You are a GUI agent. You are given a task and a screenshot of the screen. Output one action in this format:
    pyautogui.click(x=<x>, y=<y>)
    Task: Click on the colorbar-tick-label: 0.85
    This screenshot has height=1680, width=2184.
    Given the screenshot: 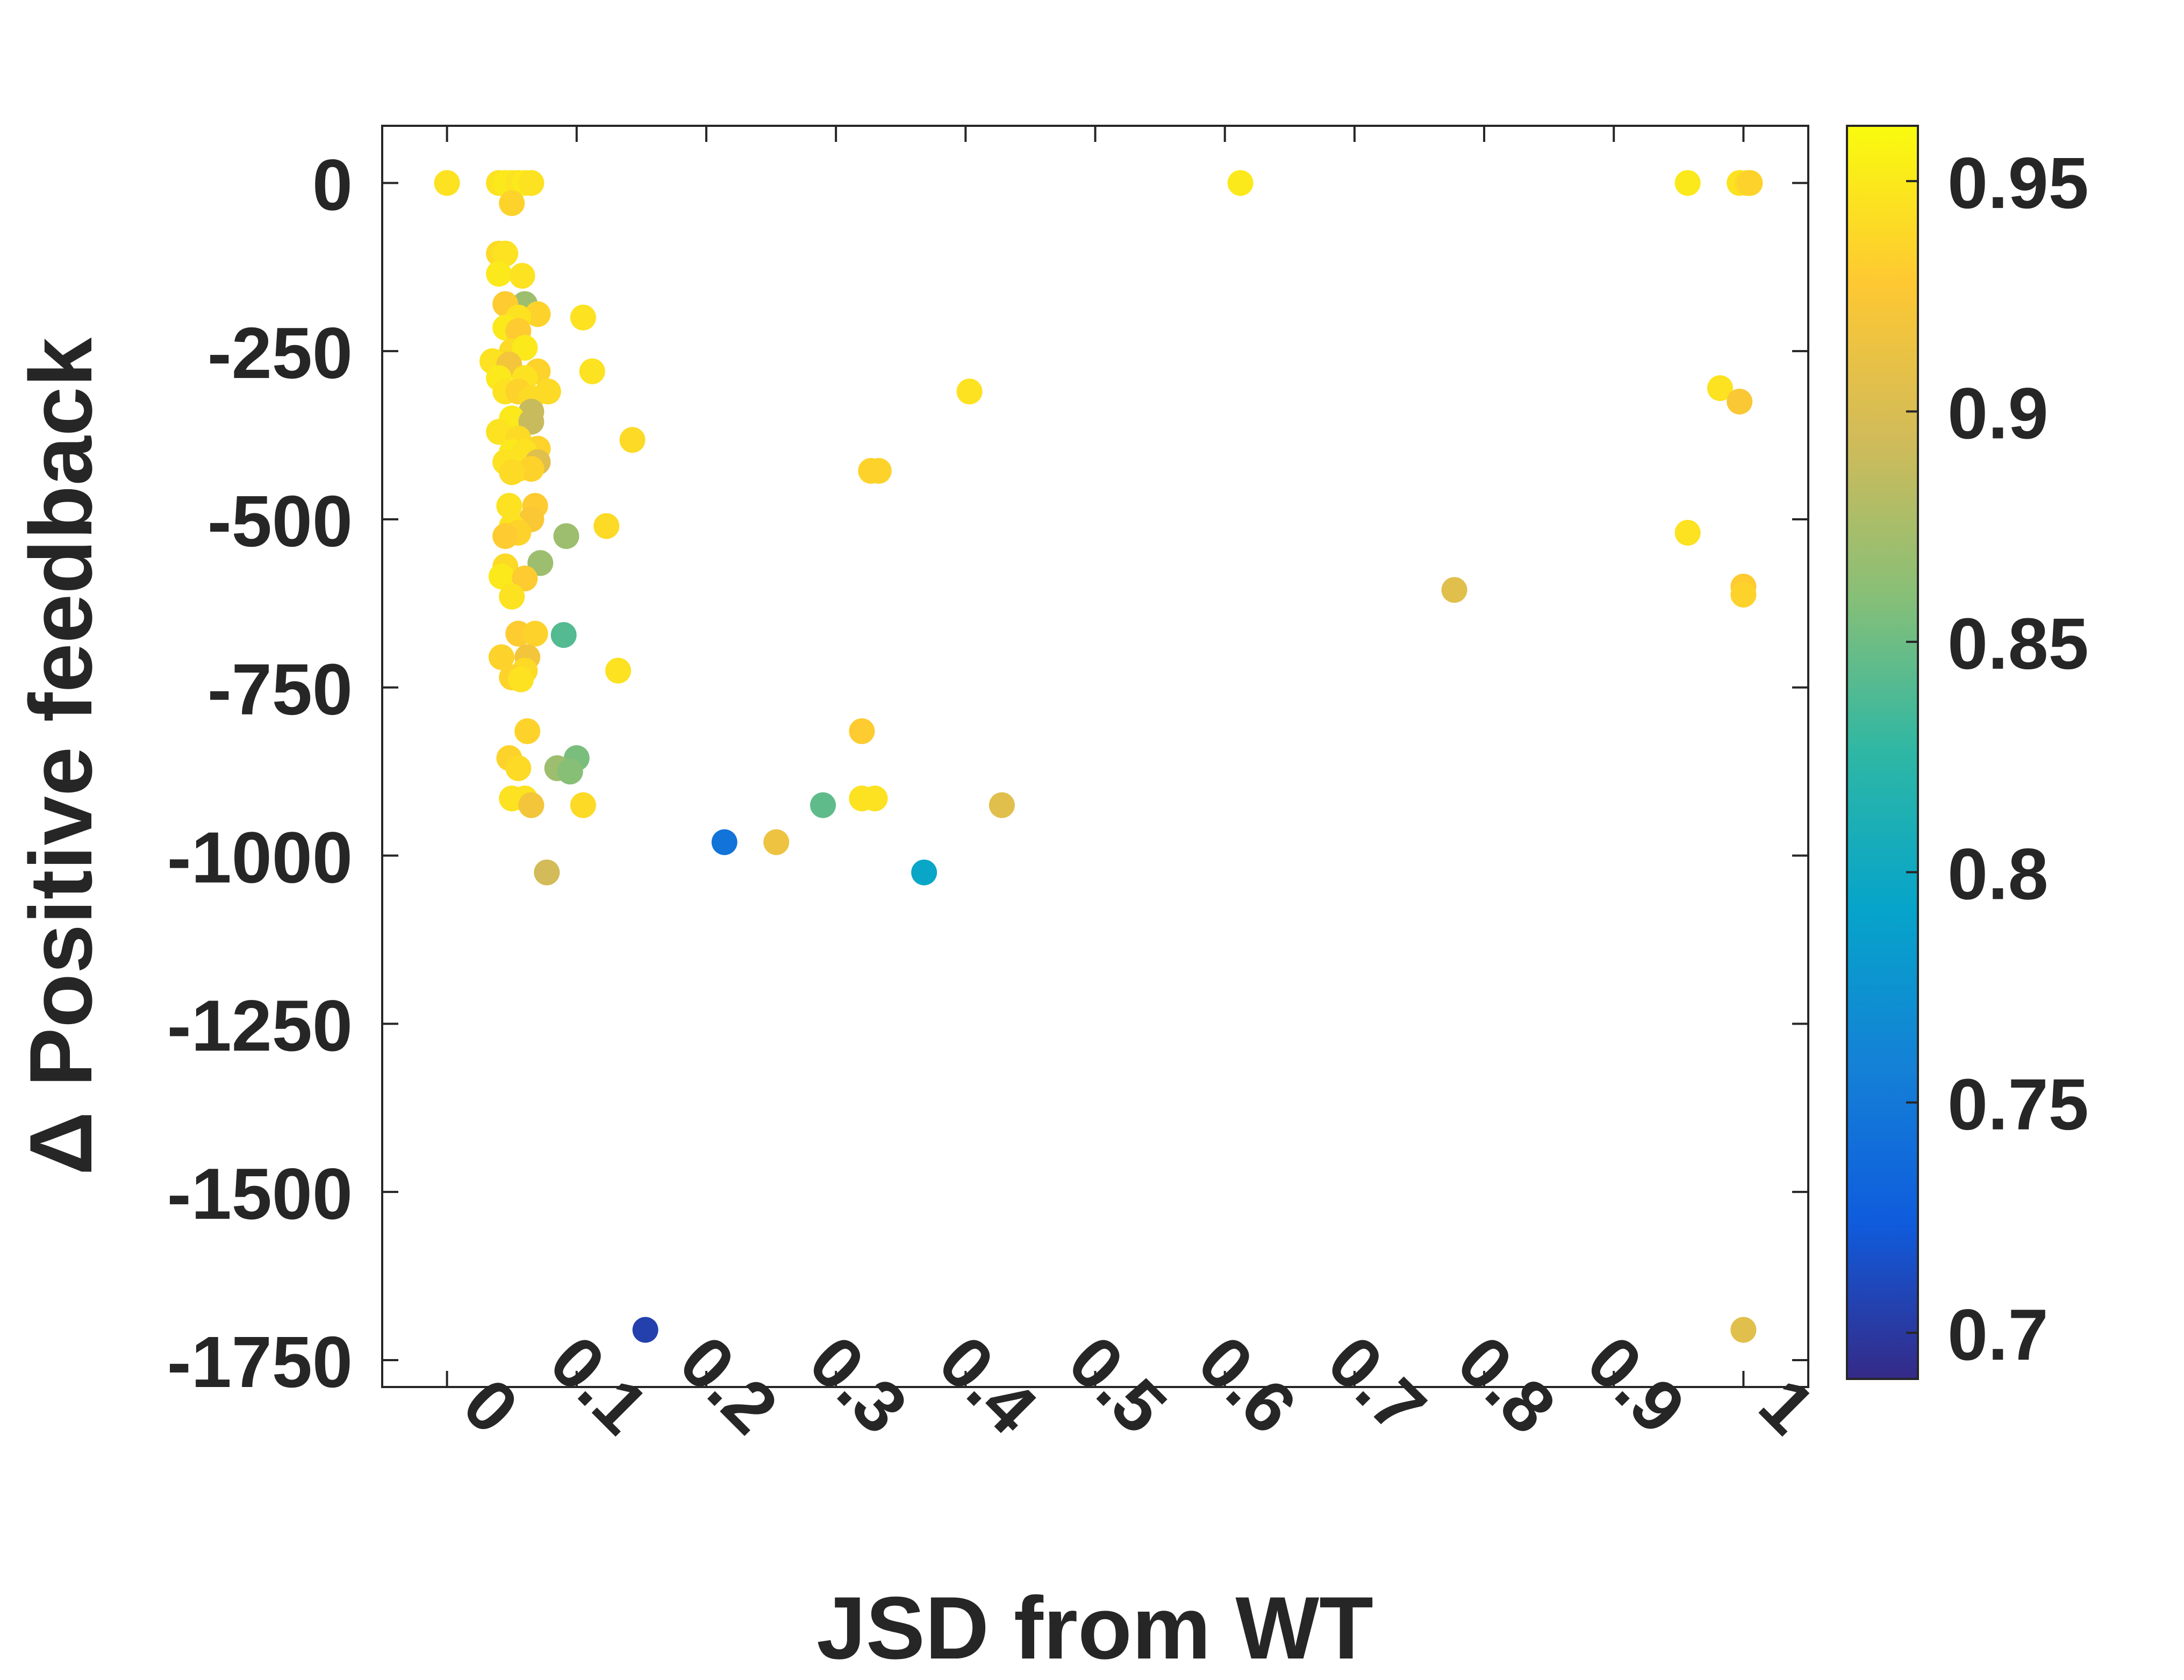 What is the action you would take?
    pyautogui.click(x=2018, y=643)
    